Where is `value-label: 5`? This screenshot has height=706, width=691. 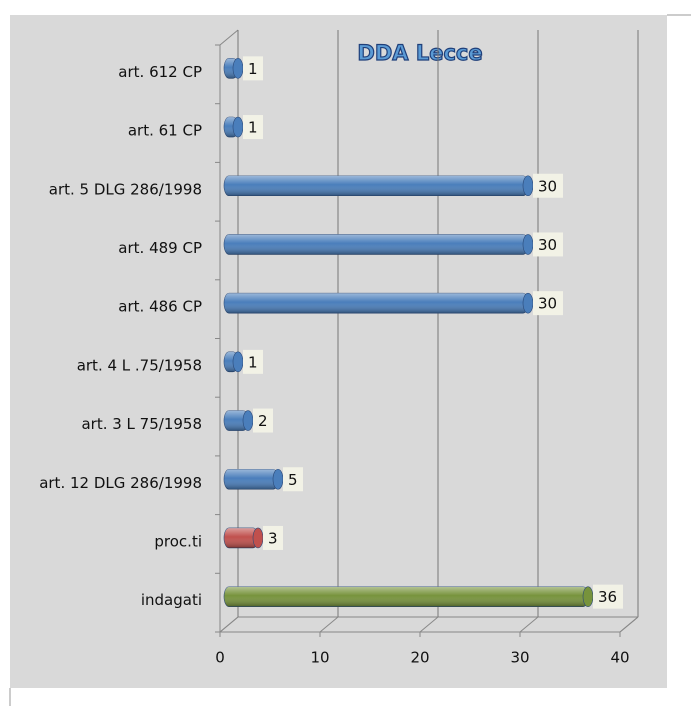 value-label: 5 is located at coordinates (293, 480).